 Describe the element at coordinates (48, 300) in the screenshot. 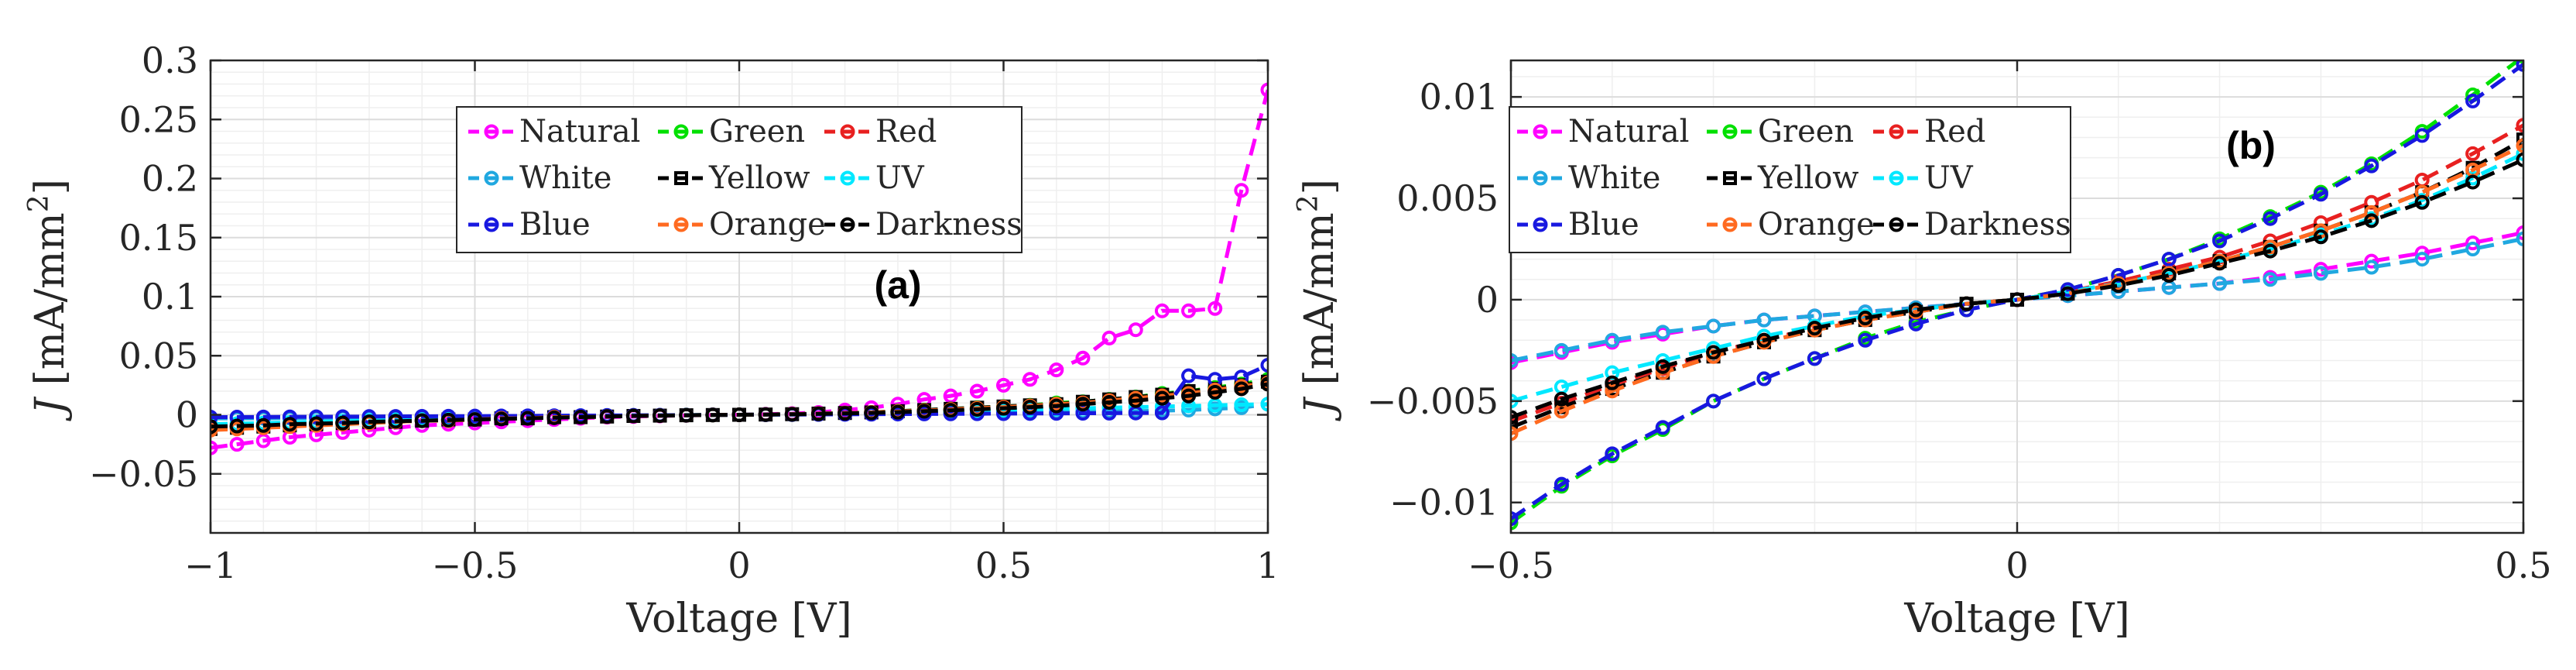

I see `y-axis-label: J [mA/mm2]` at that location.